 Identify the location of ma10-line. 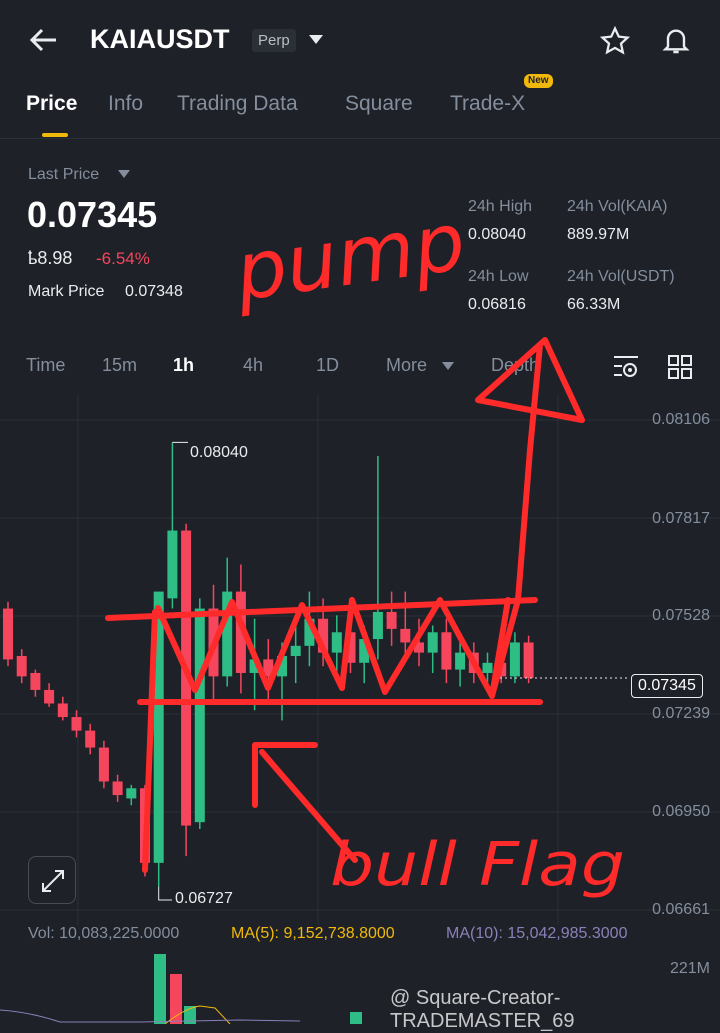
(150, 1016).